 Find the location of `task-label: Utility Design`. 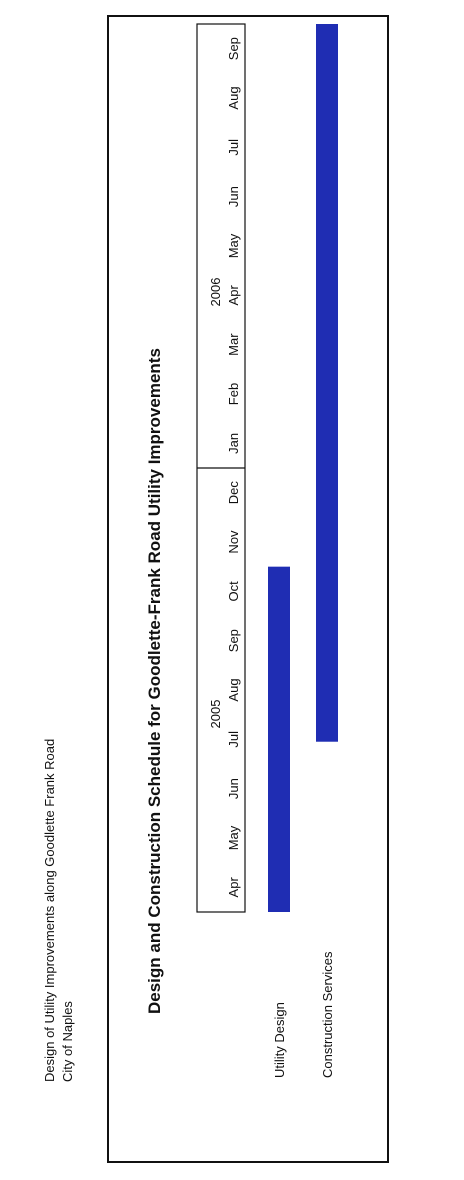

task-label: Utility Design is located at coordinates (279, 1040).